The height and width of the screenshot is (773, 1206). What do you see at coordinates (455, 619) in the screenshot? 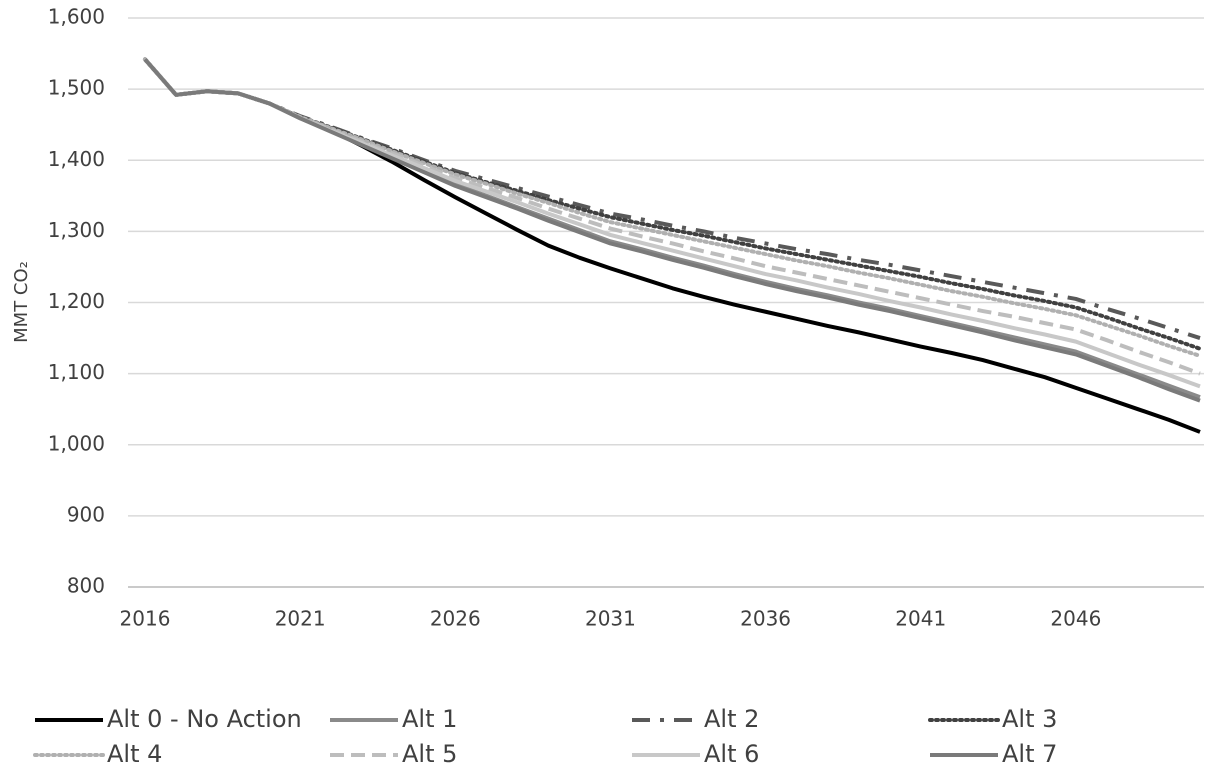
I see `x-tick-label: 2026` at bounding box center [455, 619].